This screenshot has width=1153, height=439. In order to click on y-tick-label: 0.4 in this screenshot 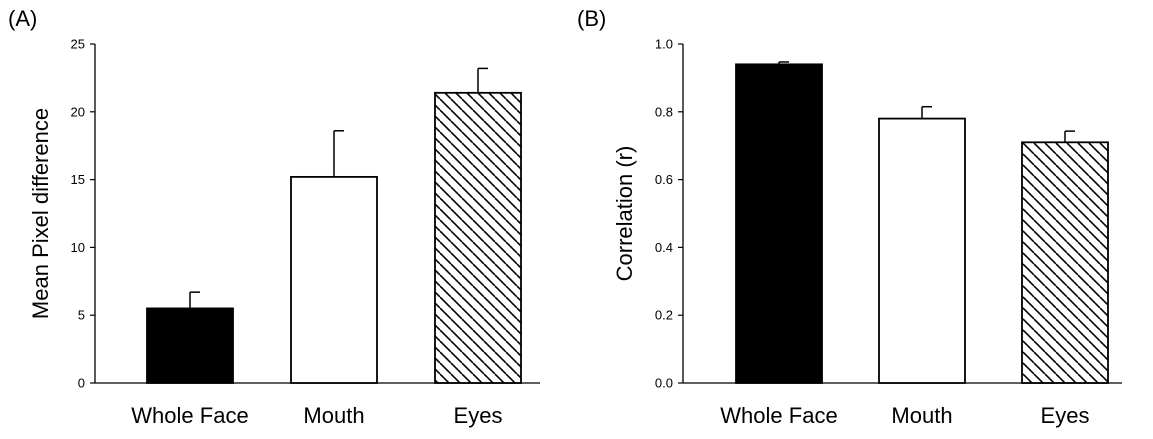, I will do `click(664, 247)`.